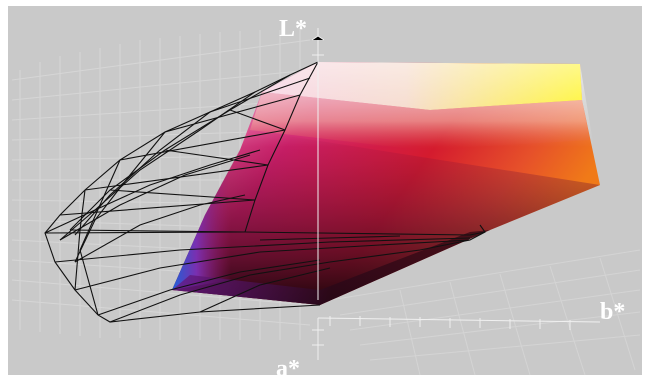 Image resolution: width=646 pixels, height=379 pixels. What do you see at coordinates (459, 320) in the screenshot?
I see `b-axis-line` at bounding box center [459, 320].